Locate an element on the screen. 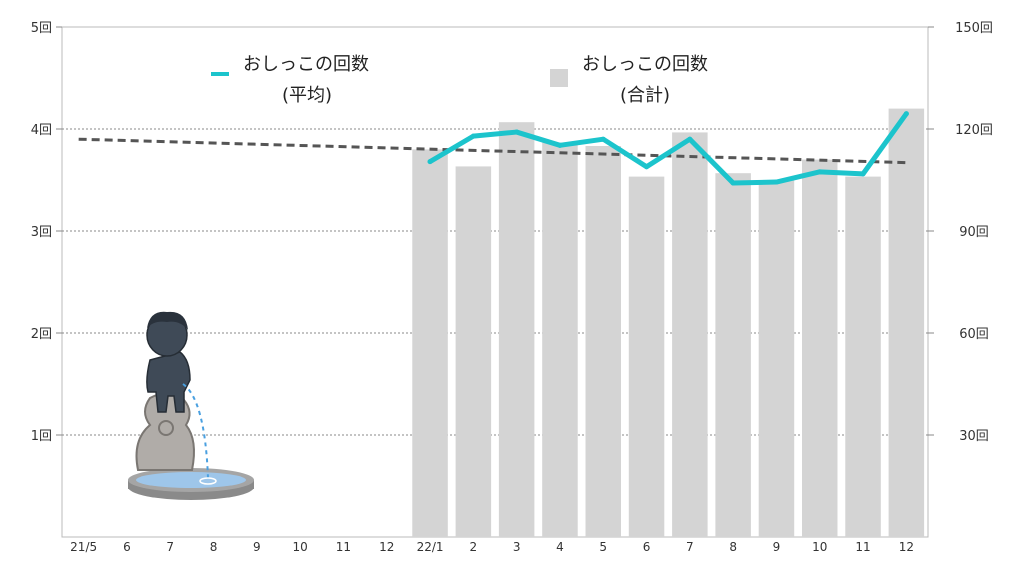 The image size is (1022, 568). y-axis-right: 30回 60回 90回 120回 150回 is located at coordinates (960, 232).